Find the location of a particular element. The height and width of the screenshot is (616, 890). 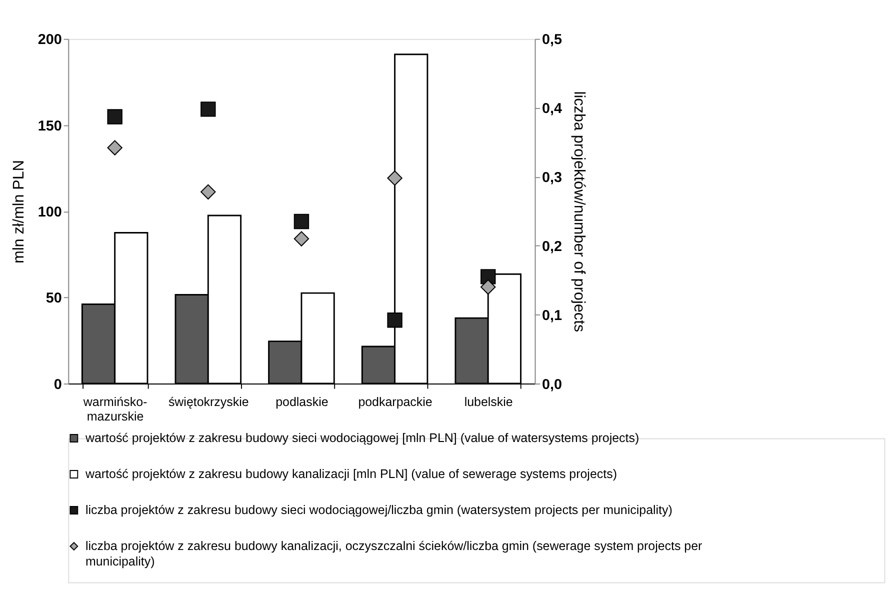

y2-tick-label: 0,1 is located at coordinates (552, 316).